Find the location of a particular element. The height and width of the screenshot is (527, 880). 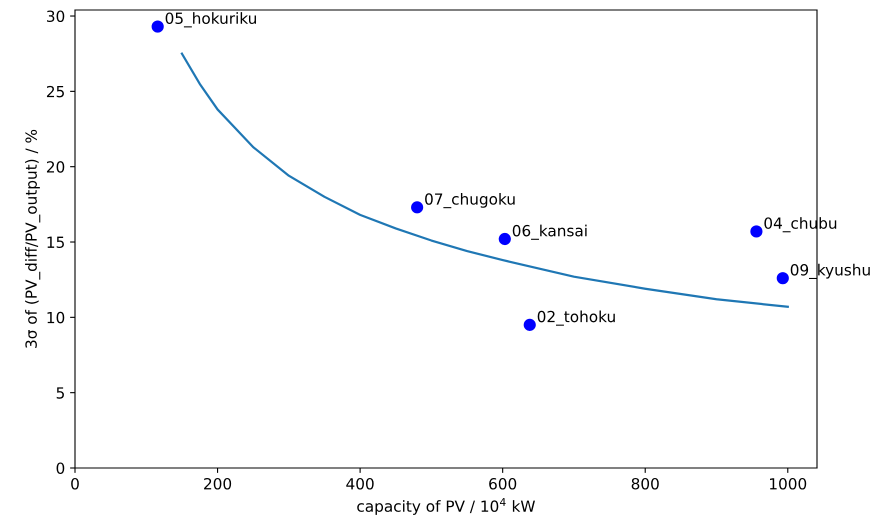

y-tick-label: 20 is located at coordinates (55, 167).